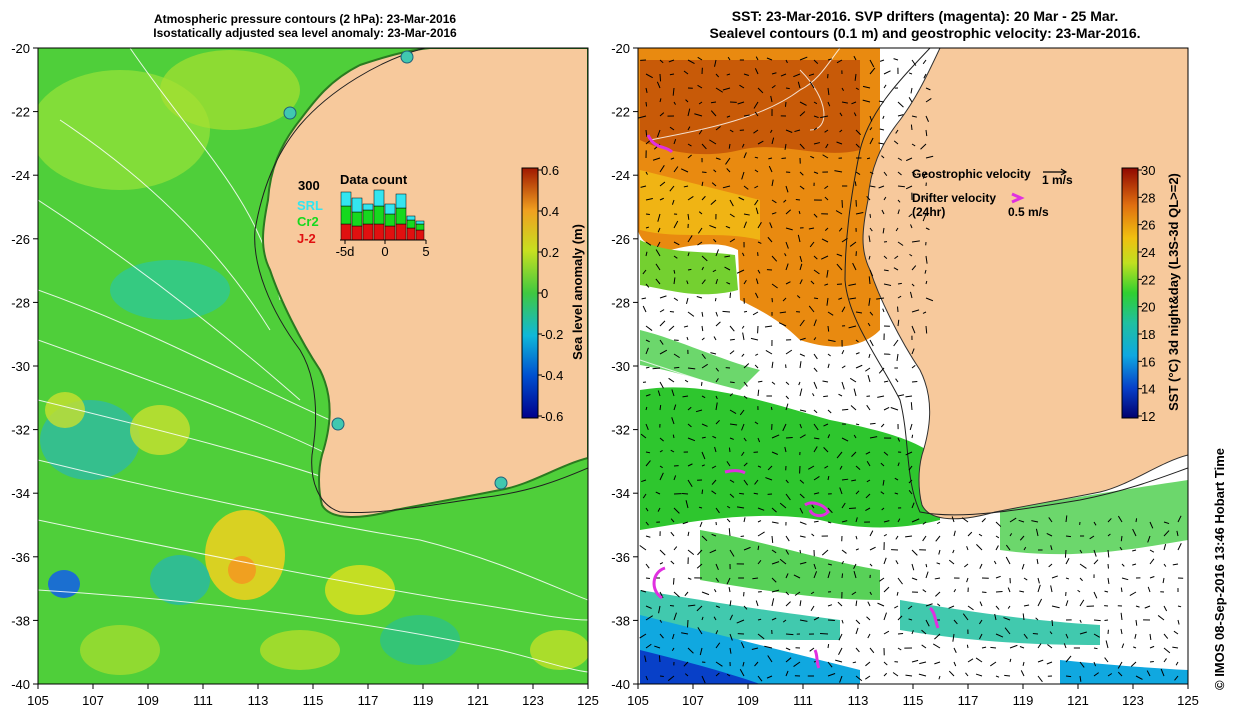  Describe the element at coordinates (552, 416) in the screenshot. I see `colorbar-tick-label: -0.6` at that location.